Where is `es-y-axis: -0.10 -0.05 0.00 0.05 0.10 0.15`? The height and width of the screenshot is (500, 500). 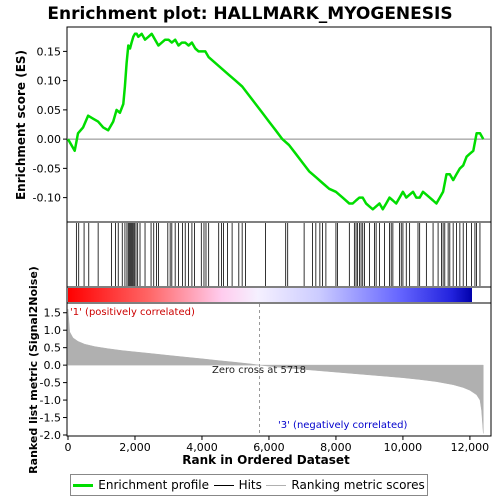 es-y-axis: -0.10 -0.05 0.00 0.05 0.10 0.15 is located at coordinates (50, 125).